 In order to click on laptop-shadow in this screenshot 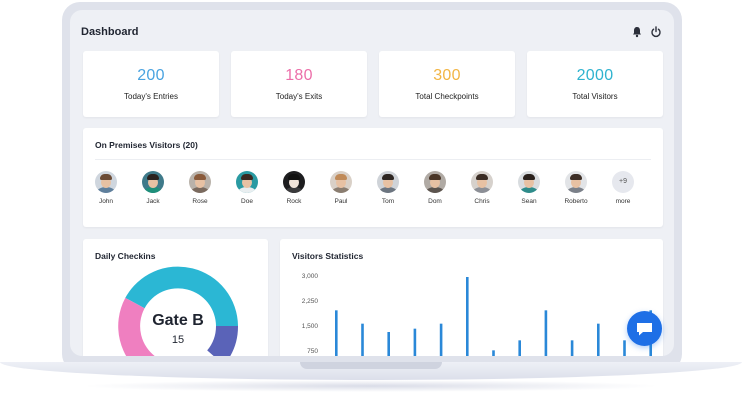, I will do `click(371, 386)`.